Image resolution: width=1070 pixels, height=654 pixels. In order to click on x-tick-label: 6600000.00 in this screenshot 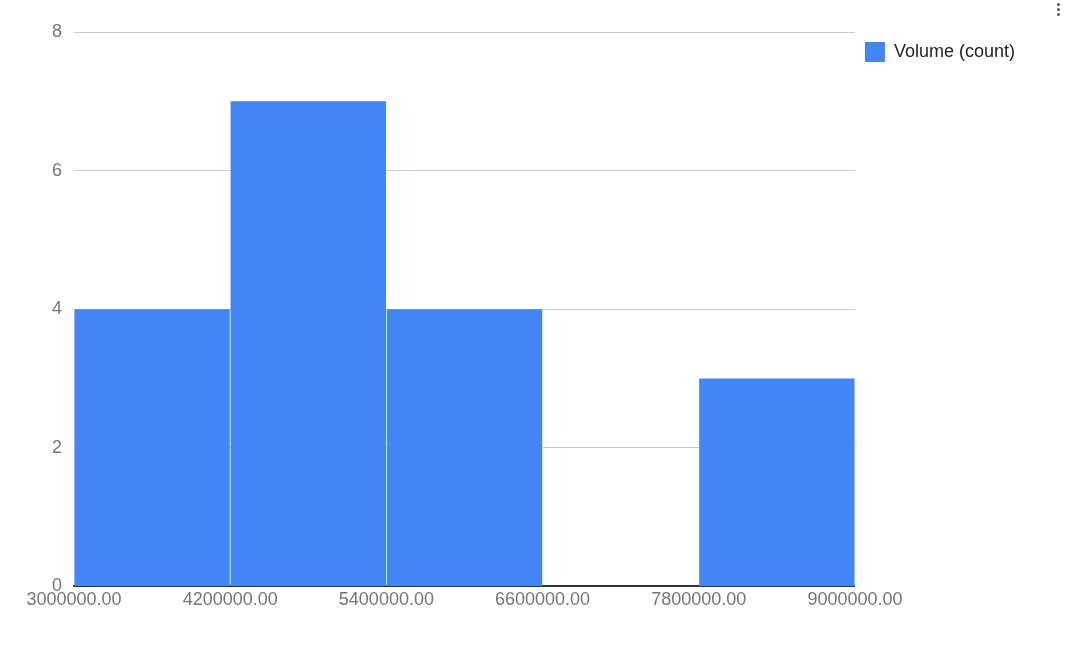, I will do `click(543, 599)`.